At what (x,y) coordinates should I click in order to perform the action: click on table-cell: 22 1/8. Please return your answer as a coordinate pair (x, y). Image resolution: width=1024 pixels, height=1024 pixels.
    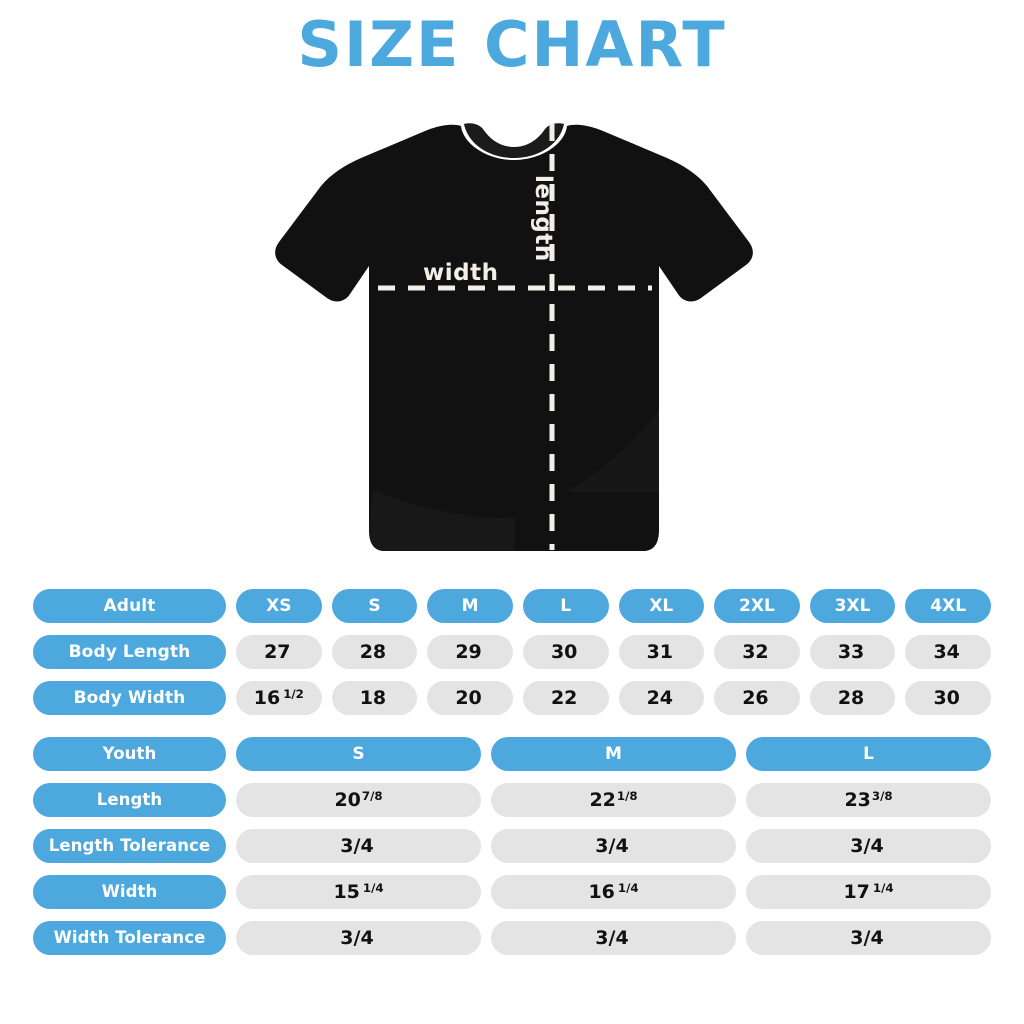
    Looking at the image, I should click on (613, 800).